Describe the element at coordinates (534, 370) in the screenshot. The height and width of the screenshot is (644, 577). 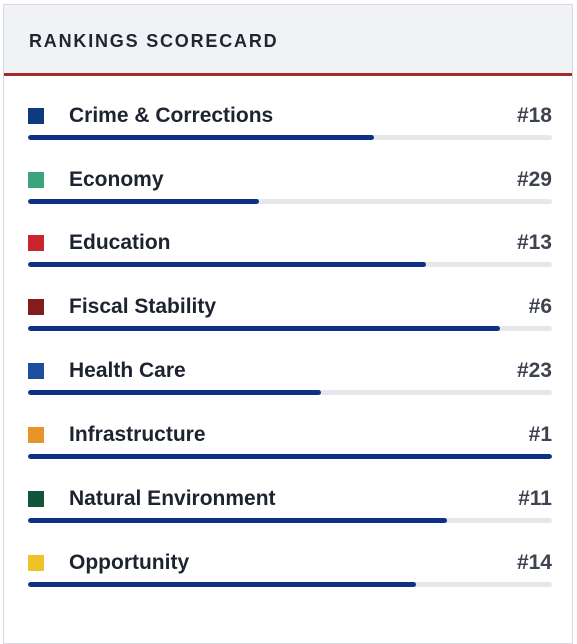
I see `ranking-value: #23` at that location.